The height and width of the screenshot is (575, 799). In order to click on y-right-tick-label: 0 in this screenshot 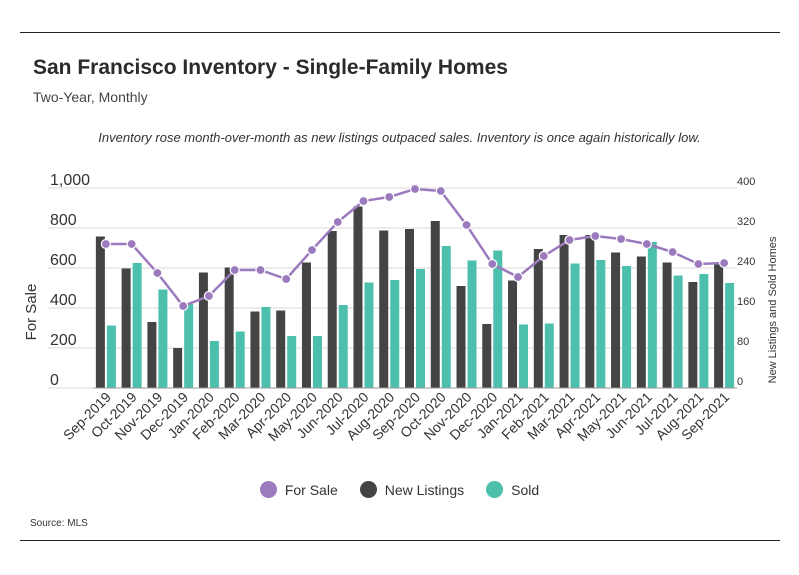, I will do `click(740, 382)`.